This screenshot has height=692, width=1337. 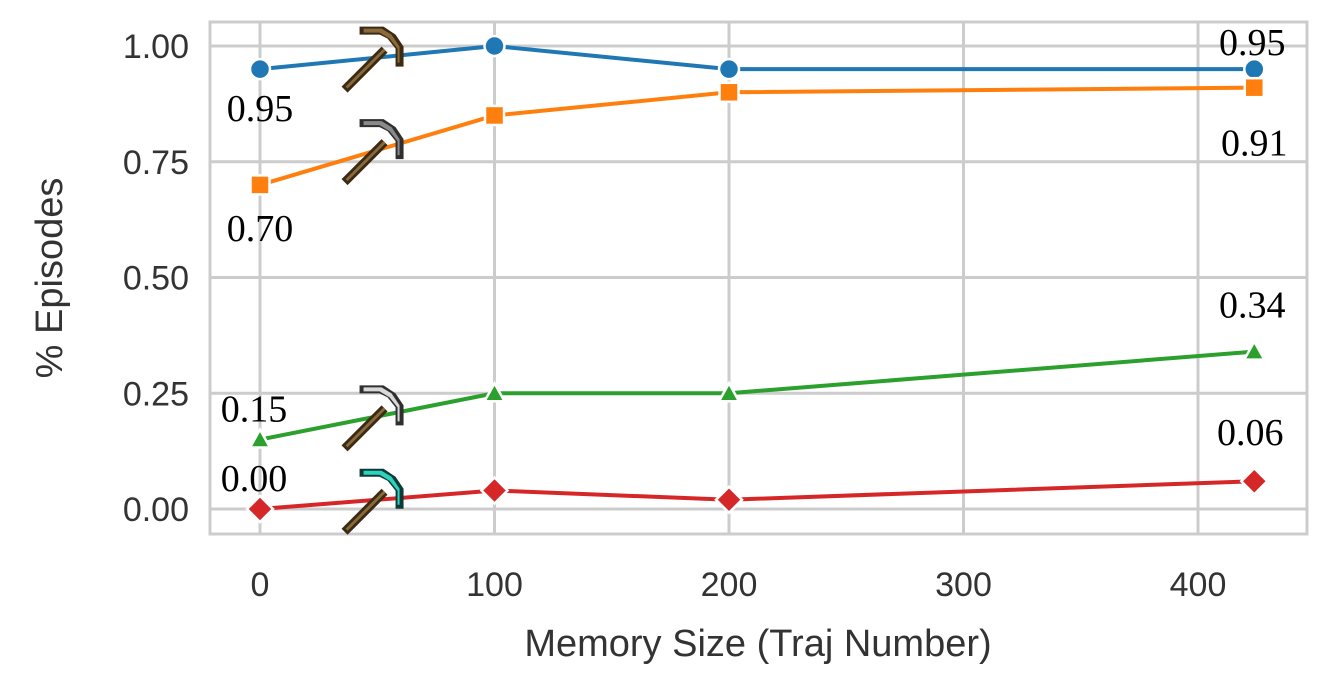 I want to click on y-tick-label: 0.25, so click(x=156, y=394).